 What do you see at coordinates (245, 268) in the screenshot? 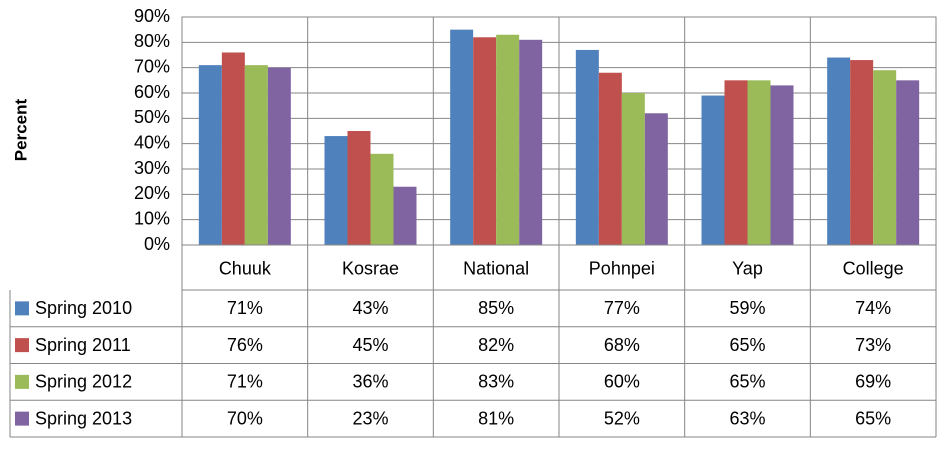
I see `x-tick-label: Chuuk` at bounding box center [245, 268].